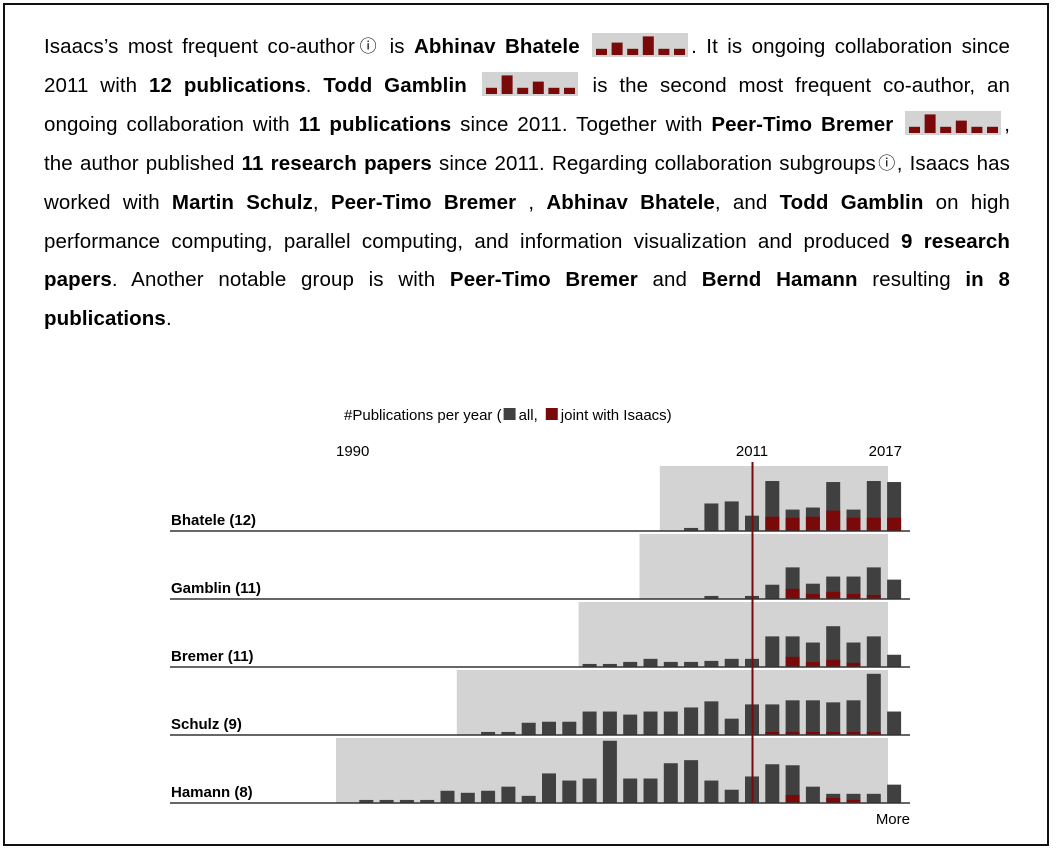 The width and height of the screenshot is (1062, 853). I want to click on active-window, so click(733, 634).